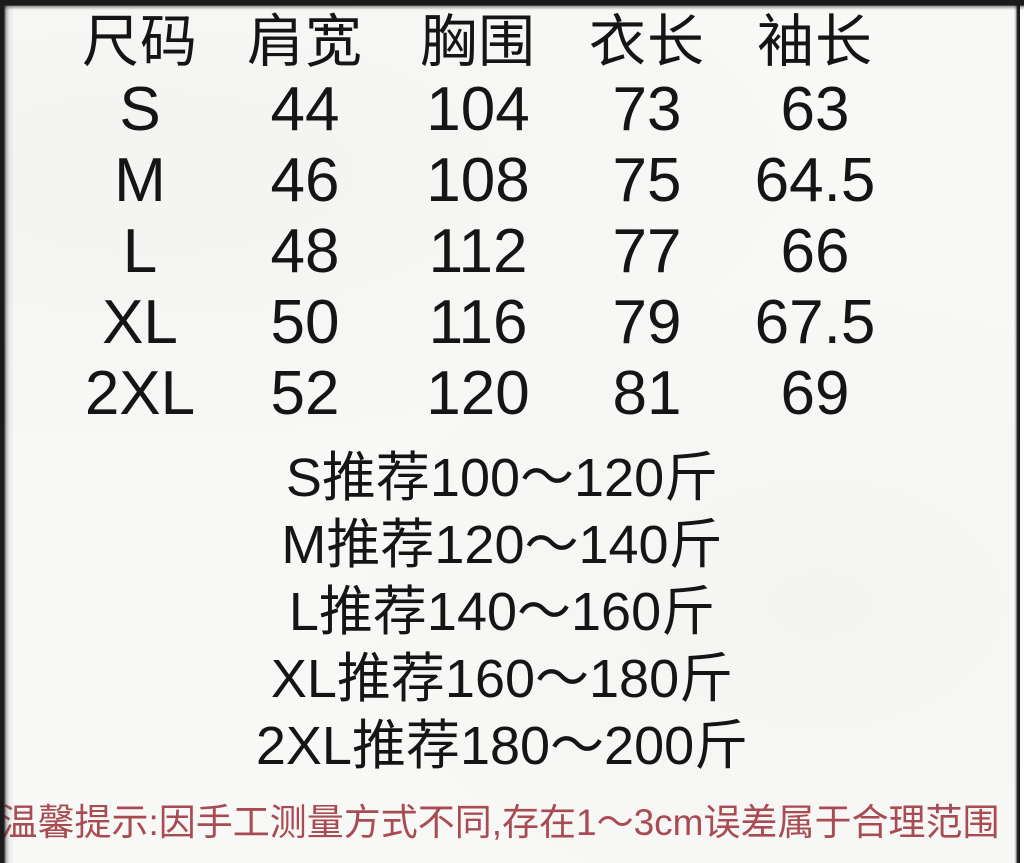 This screenshot has height=863, width=1024. What do you see at coordinates (140, 180) in the screenshot?
I see `table-cell-size-label: M` at bounding box center [140, 180].